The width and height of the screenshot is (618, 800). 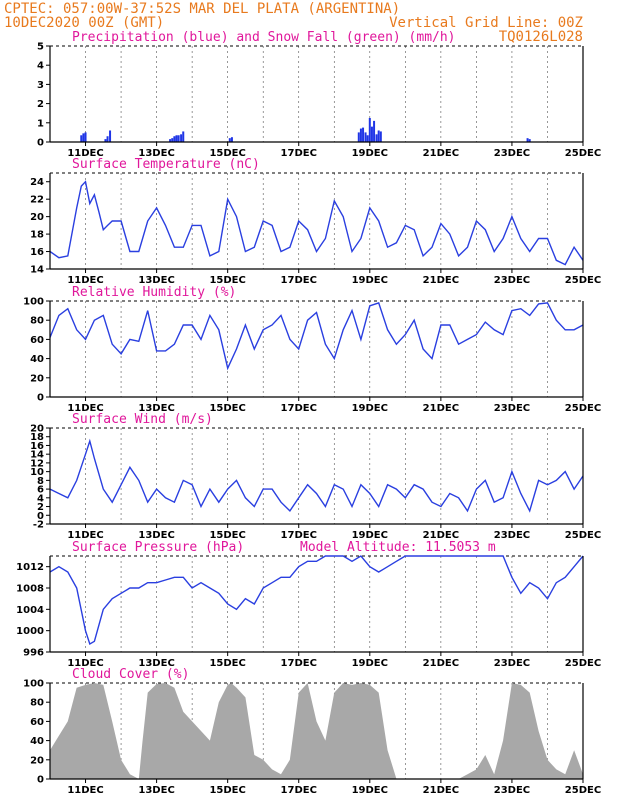 What do you see at coordinates (398, 547) in the screenshot?
I see `model-altitude-label: Model Altitude: 11.5053 m` at bounding box center [398, 547].